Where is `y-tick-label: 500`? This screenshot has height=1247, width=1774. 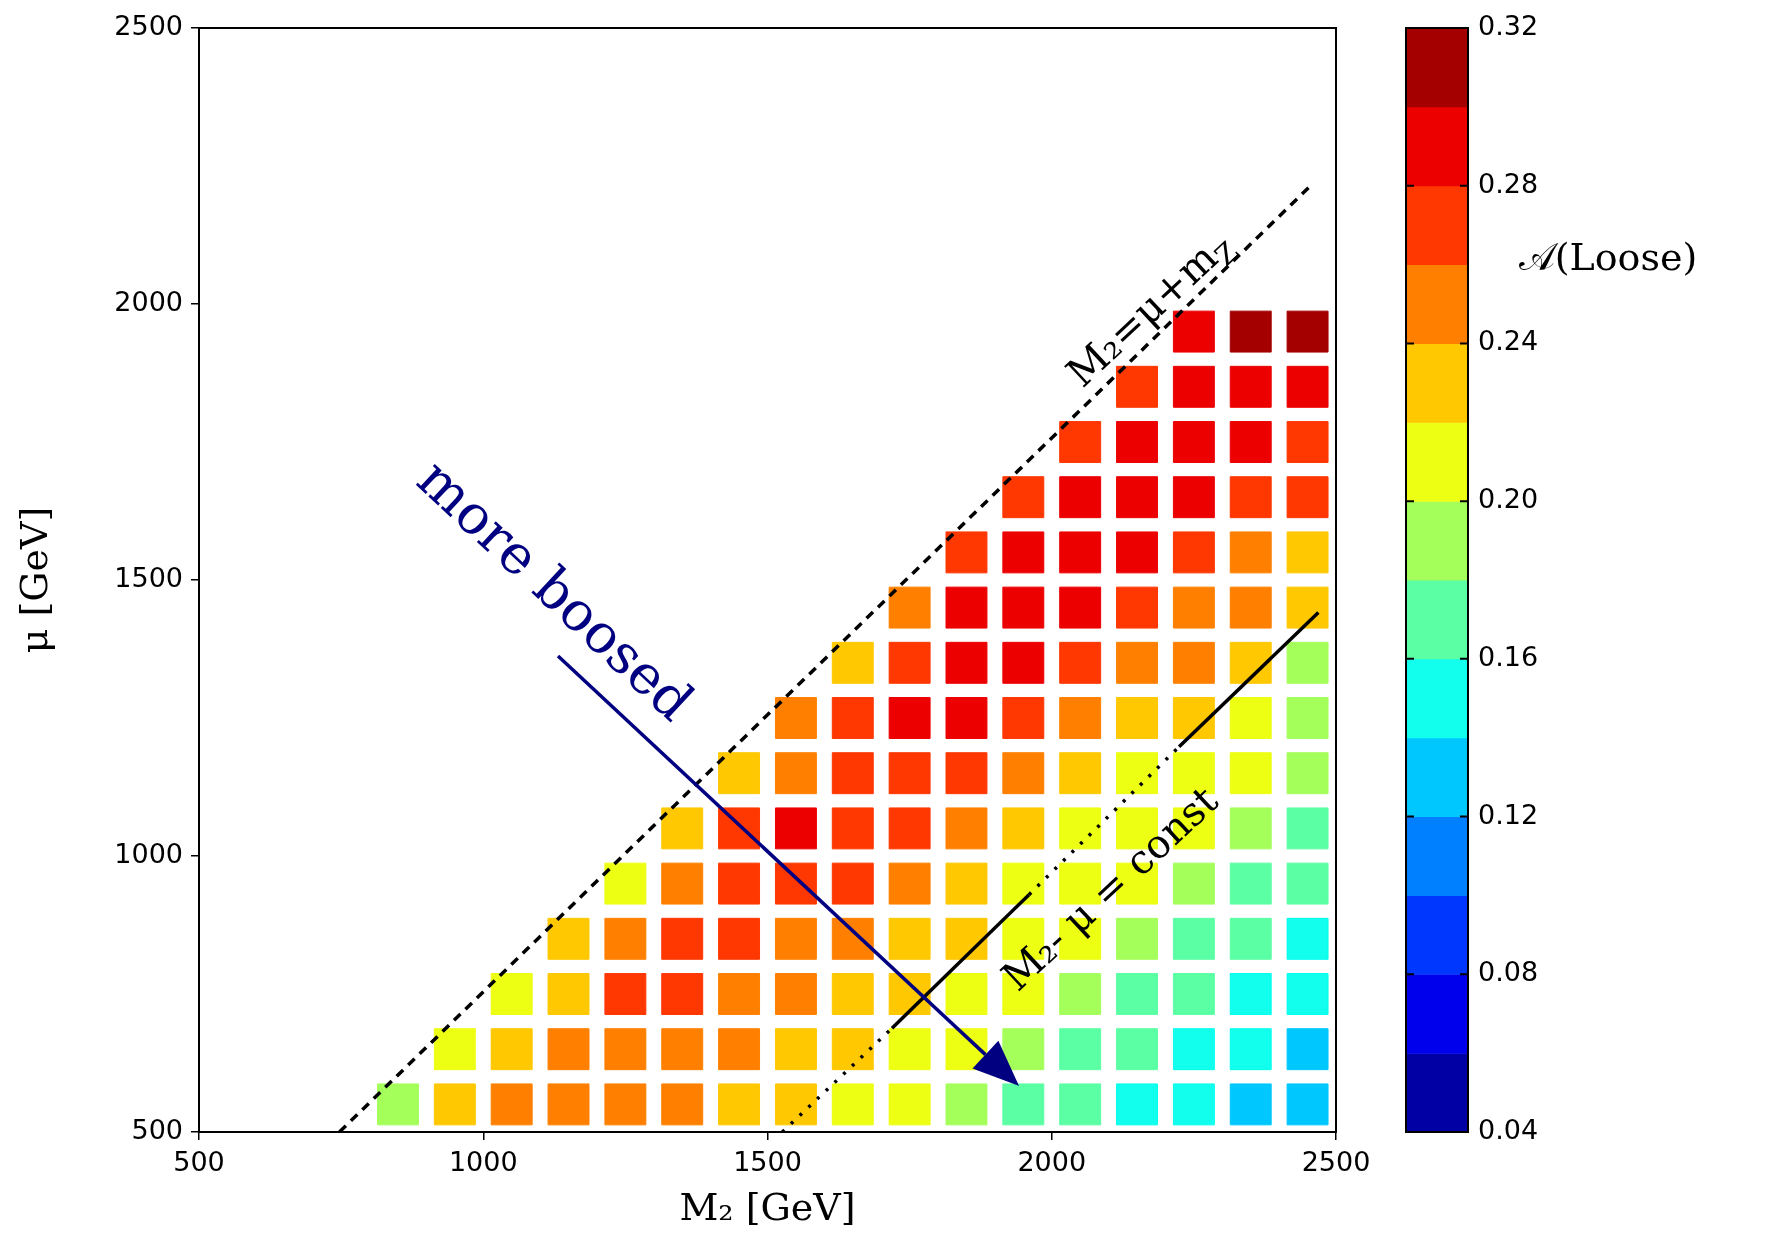 y-tick-label: 500 is located at coordinates (157, 1130).